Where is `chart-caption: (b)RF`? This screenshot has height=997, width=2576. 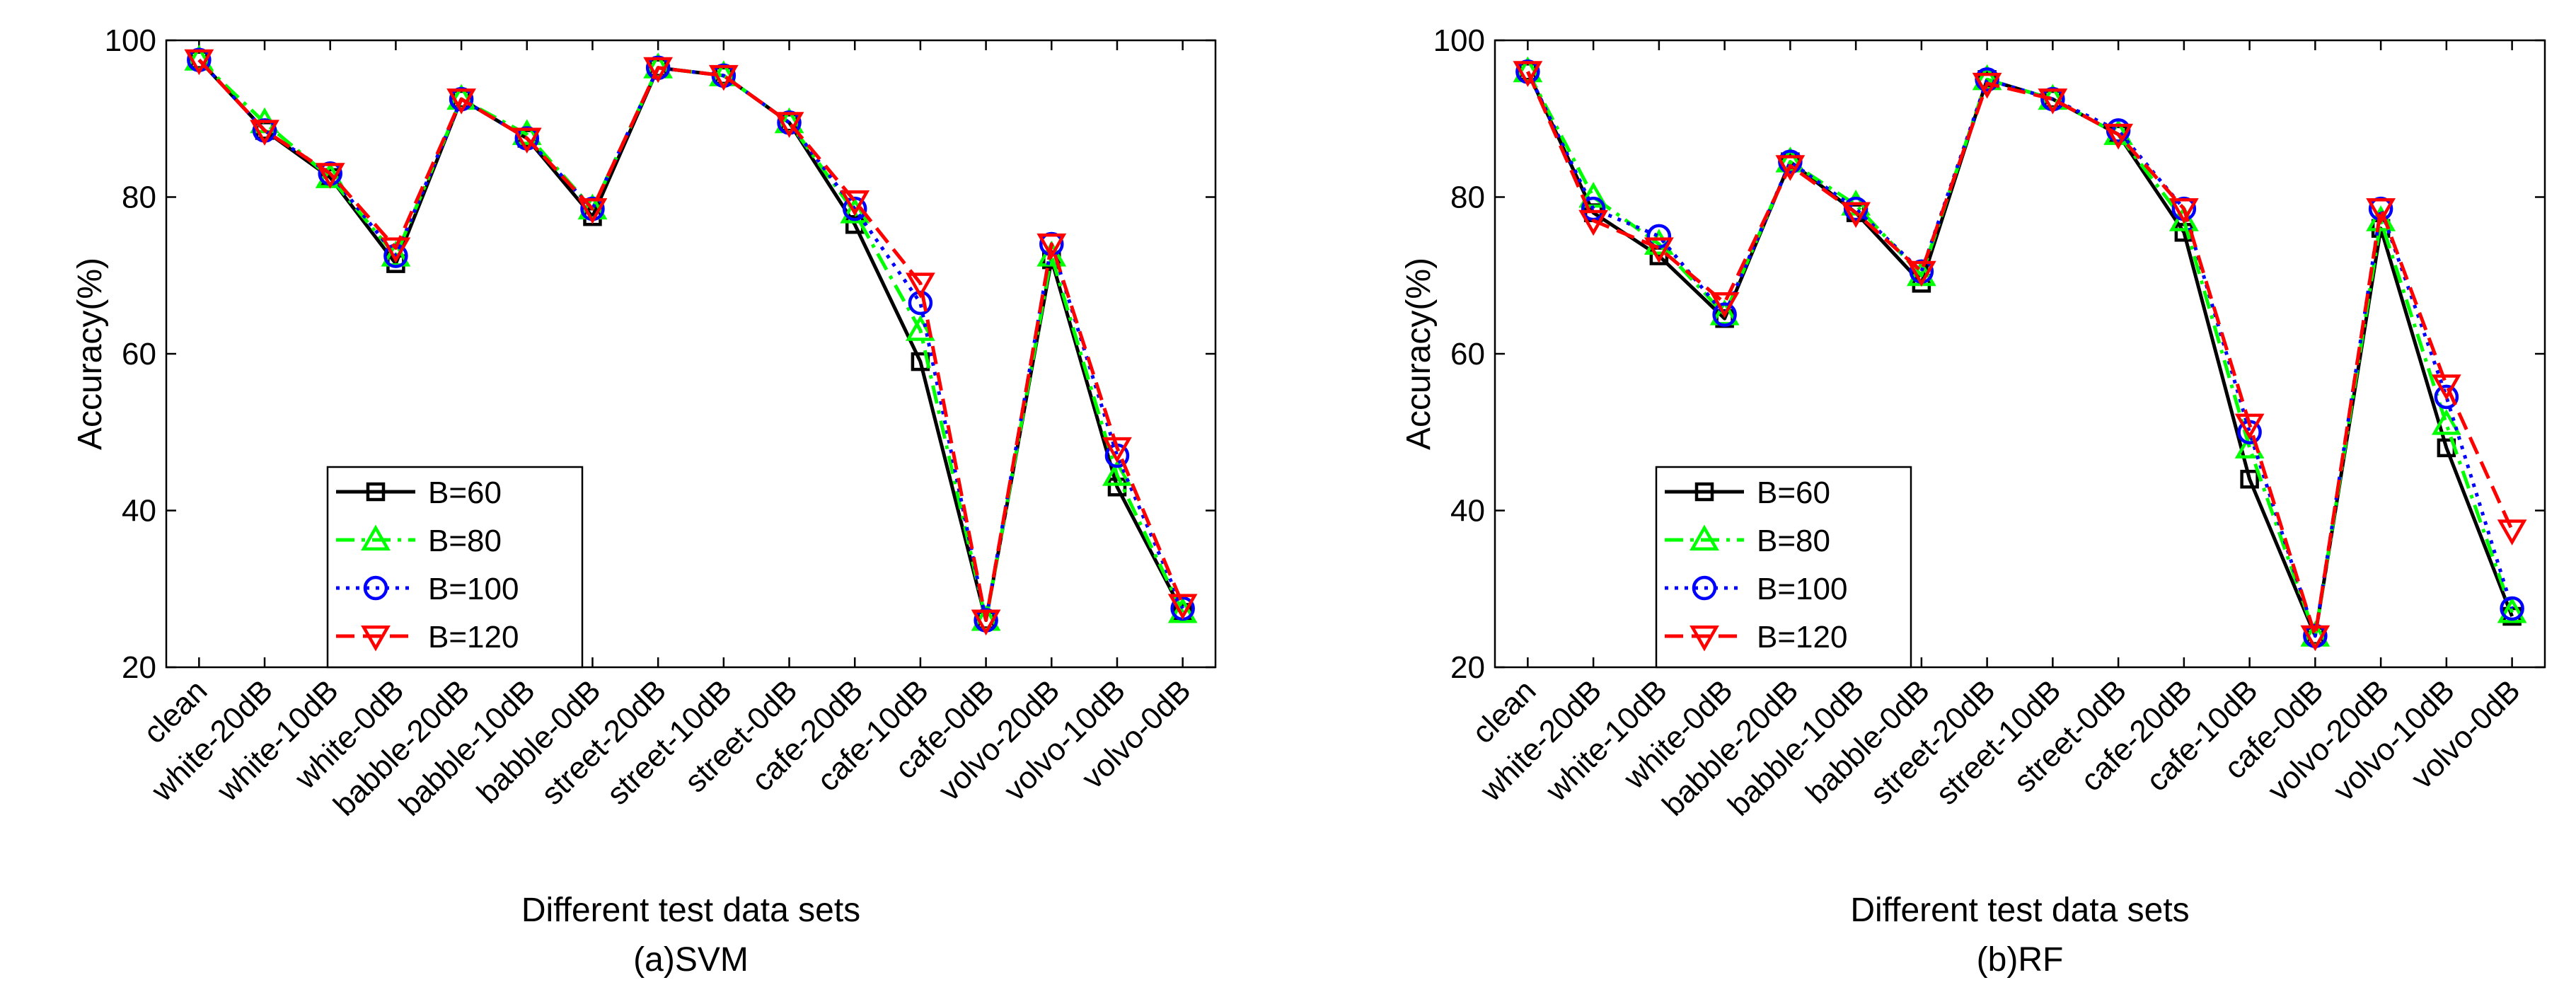 chart-caption: (b)RF is located at coordinates (2020, 960).